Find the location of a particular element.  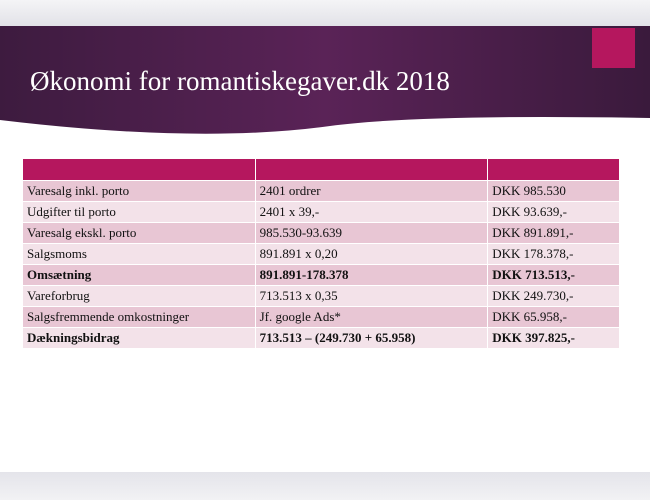

table-cell: DKK 178.378,- is located at coordinates (553, 254).